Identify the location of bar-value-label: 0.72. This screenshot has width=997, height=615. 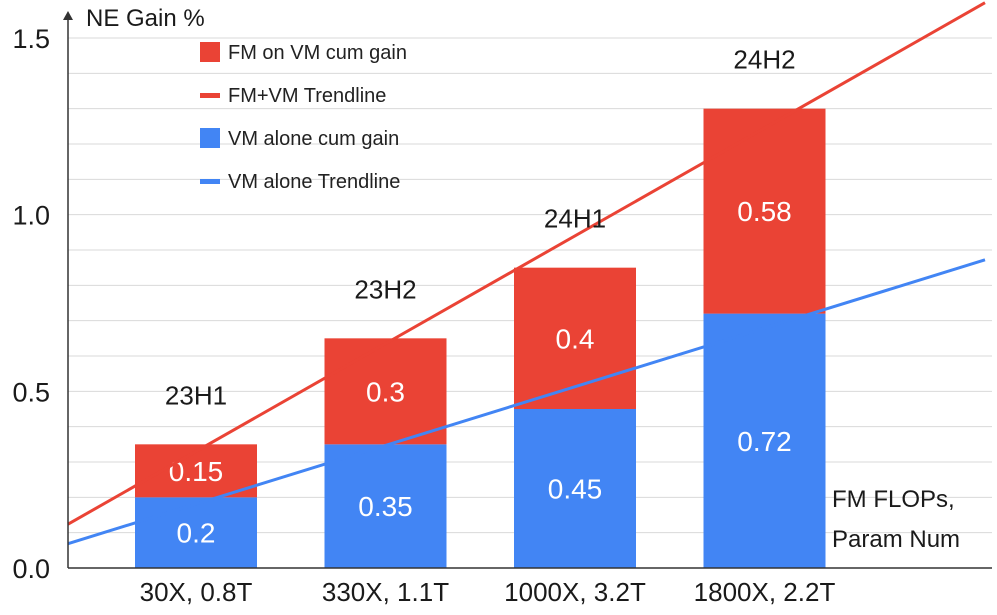
(764, 441).